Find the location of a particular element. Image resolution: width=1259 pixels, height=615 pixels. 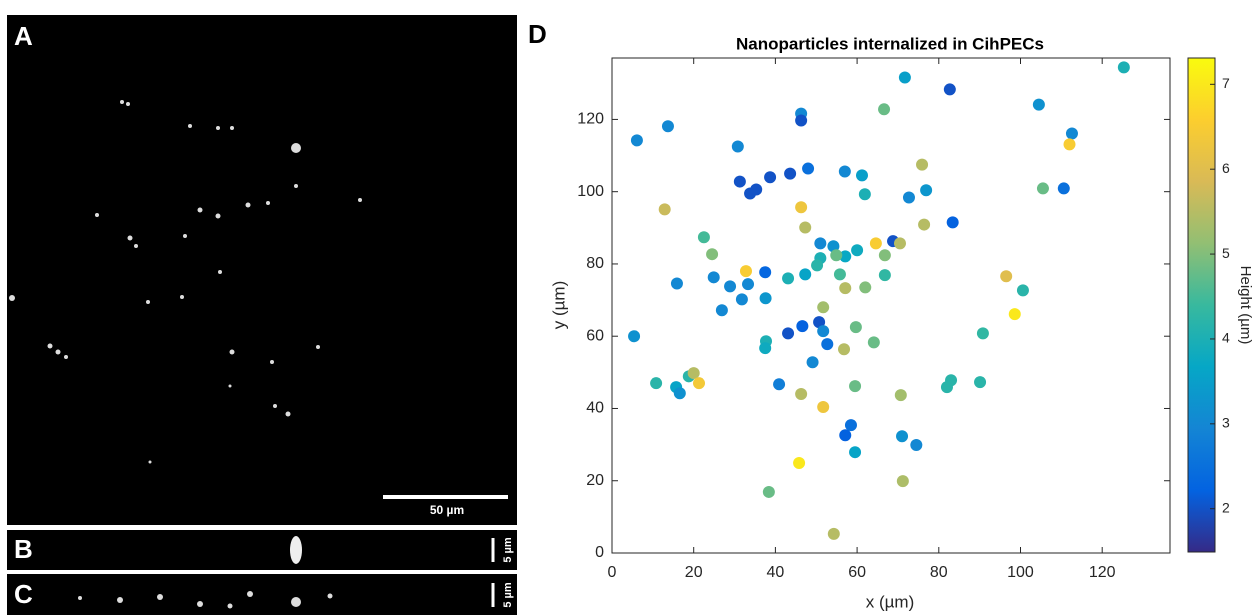

y-tick-label: 0 is located at coordinates (599, 552).